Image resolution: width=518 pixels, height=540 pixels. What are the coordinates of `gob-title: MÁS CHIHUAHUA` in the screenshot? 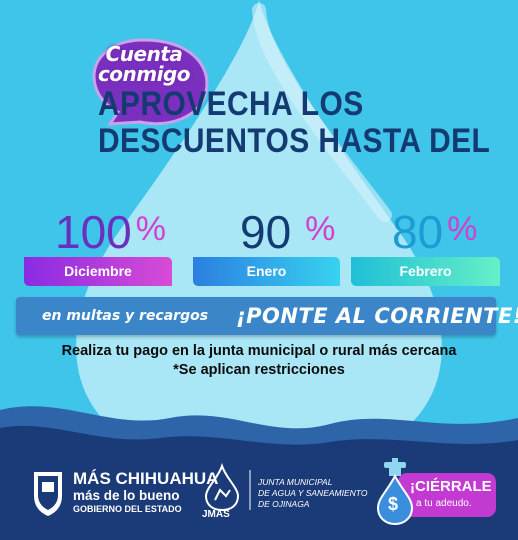 It's located at (146, 478).